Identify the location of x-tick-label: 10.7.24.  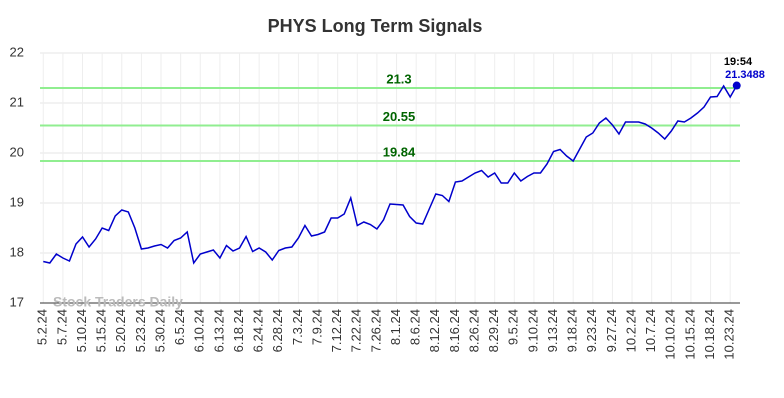
(650, 330).